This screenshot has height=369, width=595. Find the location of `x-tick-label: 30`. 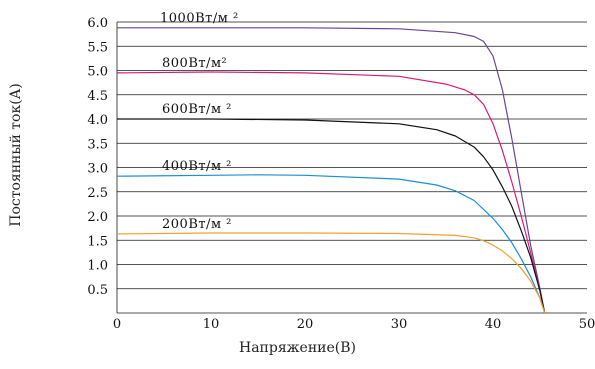

x-tick-label: 30 is located at coordinates (399, 324).